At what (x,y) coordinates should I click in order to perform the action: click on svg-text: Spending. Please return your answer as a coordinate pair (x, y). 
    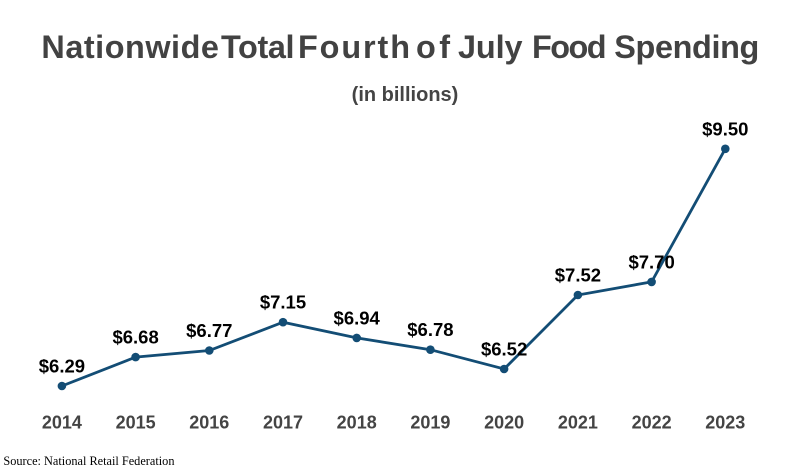
    Looking at the image, I should click on (686, 47).